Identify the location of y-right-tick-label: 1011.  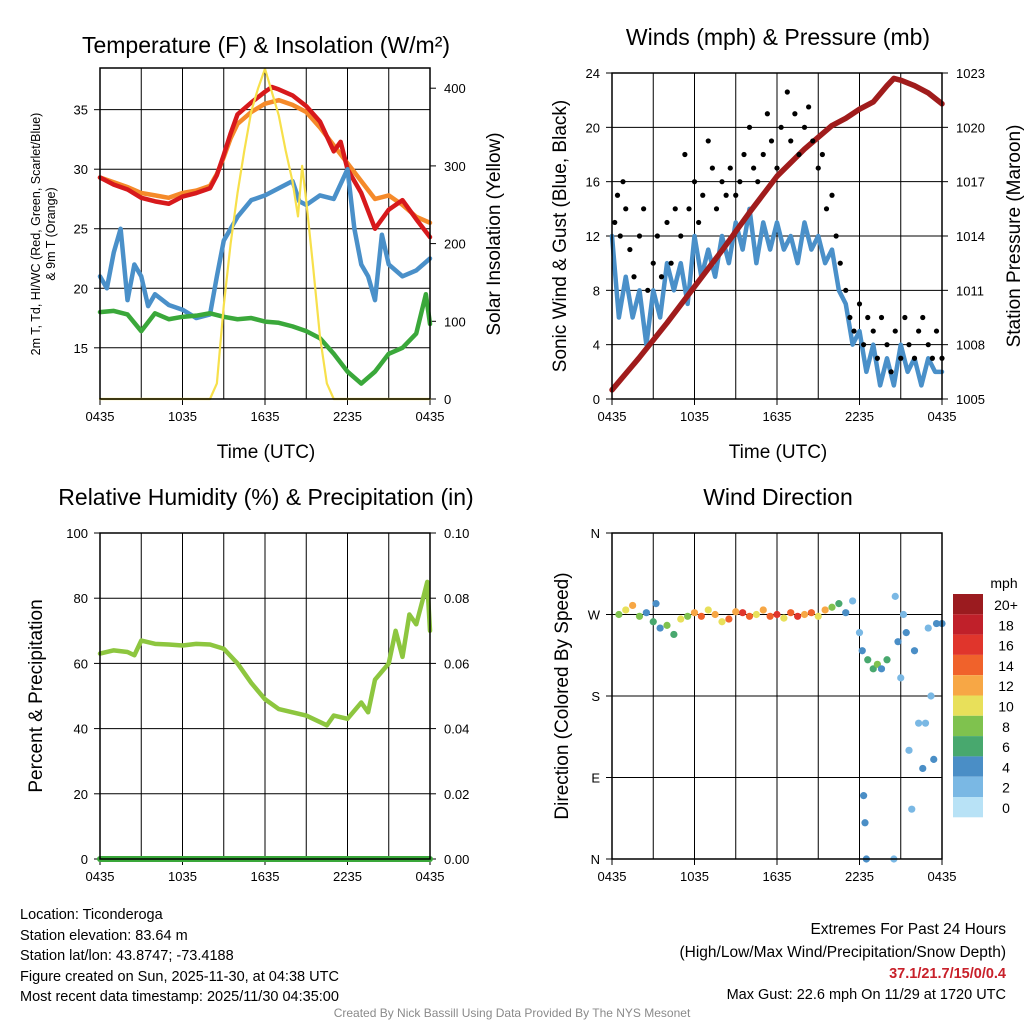
(970, 290).